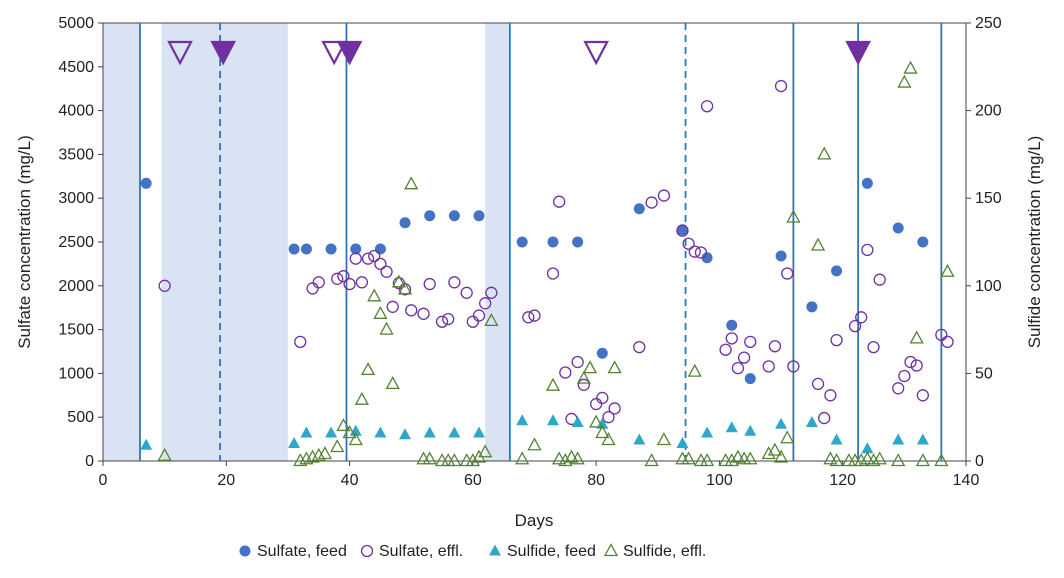 This screenshot has height=578, width=1064. What do you see at coordinates (664, 551) in the screenshot?
I see `legend-label: Sulfide, effl.` at bounding box center [664, 551].